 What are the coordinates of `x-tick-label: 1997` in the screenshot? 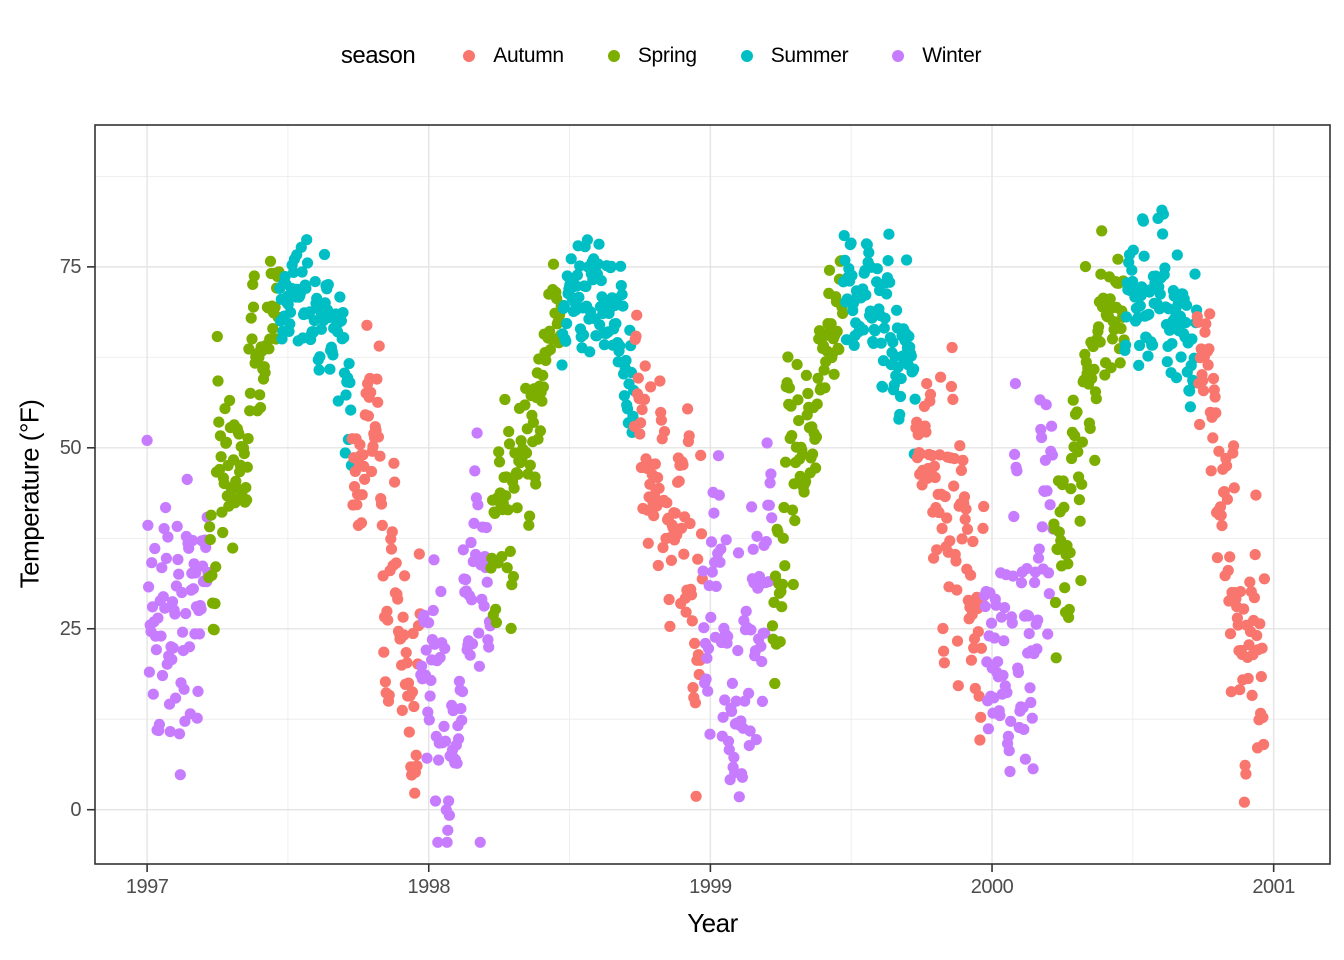 It's located at (147, 887).